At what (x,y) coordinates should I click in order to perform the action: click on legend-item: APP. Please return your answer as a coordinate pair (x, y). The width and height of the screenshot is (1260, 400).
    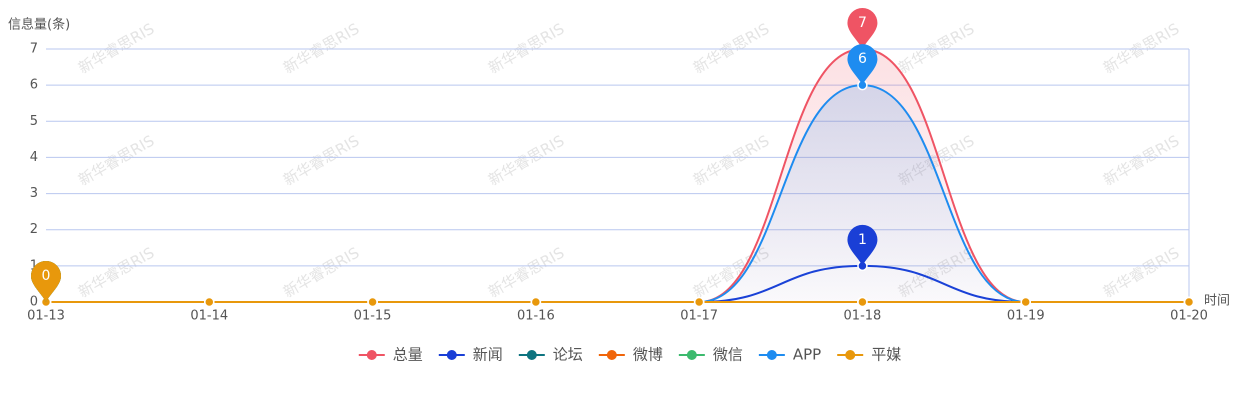
    Looking at the image, I should click on (789, 355).